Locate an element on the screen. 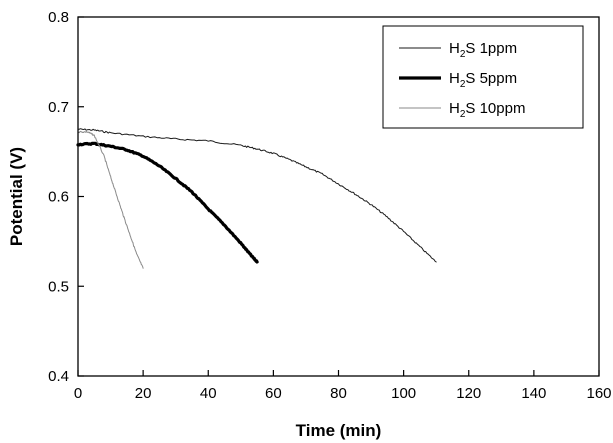 This screenshot has width=613, height=443. y-tick-label: 0.6 is located at coordinates (58, 197).